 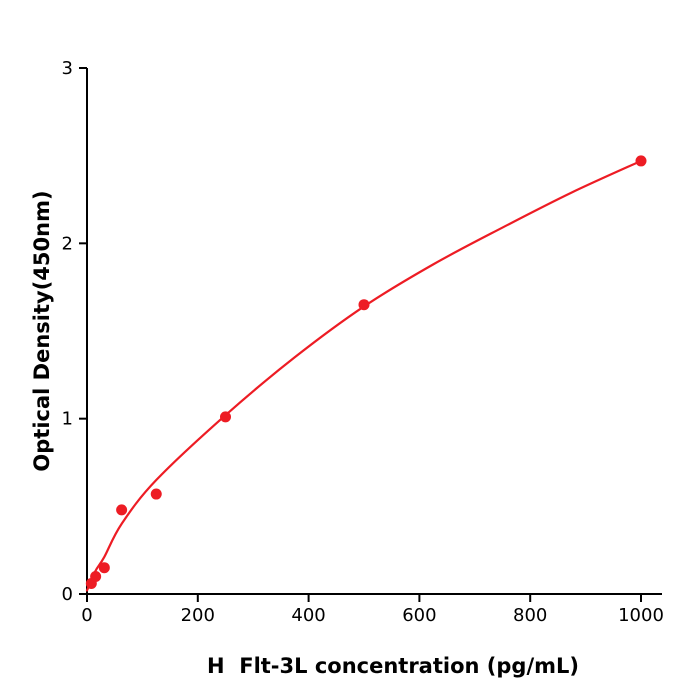 What do you see at coordinates (641, 615) in the screenshot?
I see `x-tick-label: 1000` at bounding box center [641, 615].